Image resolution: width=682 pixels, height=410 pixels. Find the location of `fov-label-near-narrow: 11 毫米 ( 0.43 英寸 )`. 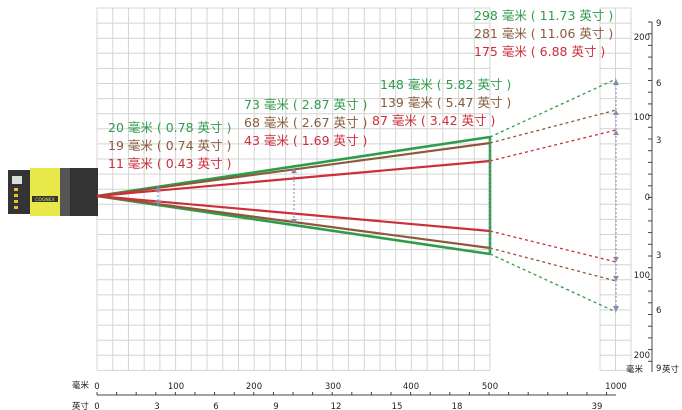

fov-label-near-narrow: 11 毫米 ( 0.43 英寸 ) is located at coordinates (170, 163).